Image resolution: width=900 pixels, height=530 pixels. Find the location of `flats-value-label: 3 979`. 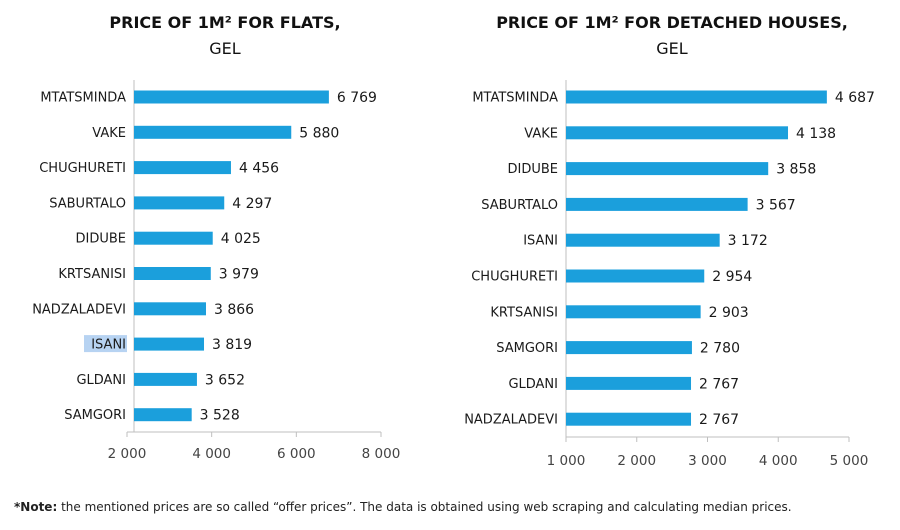

flats-value-label: 3 979 is located at coordinates (239, 275).